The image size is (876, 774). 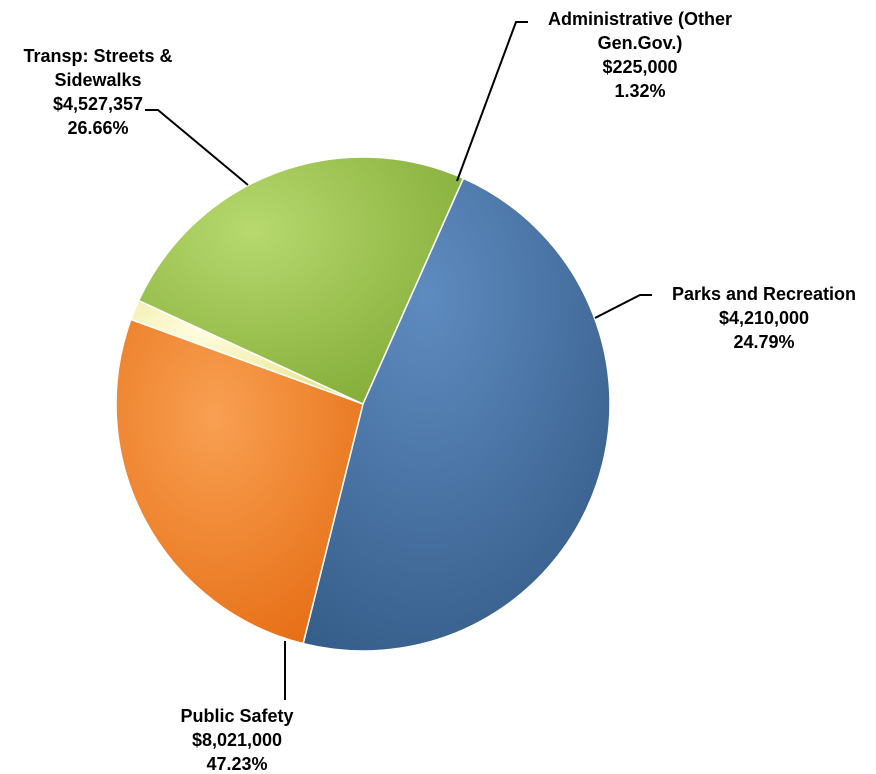 I want to click on leader-line-transp-streets-sidewalks, so click(x=197, y=147).